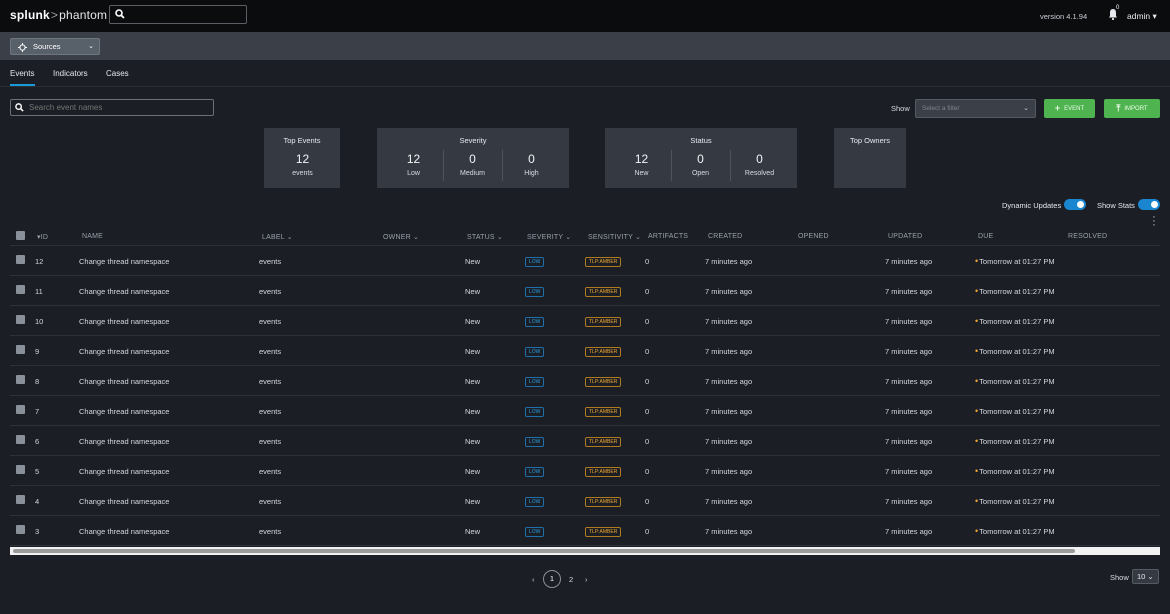  Describe the element at coordinates (1057, 108) in the screenshot. I see `plus-icon: +` at that location.